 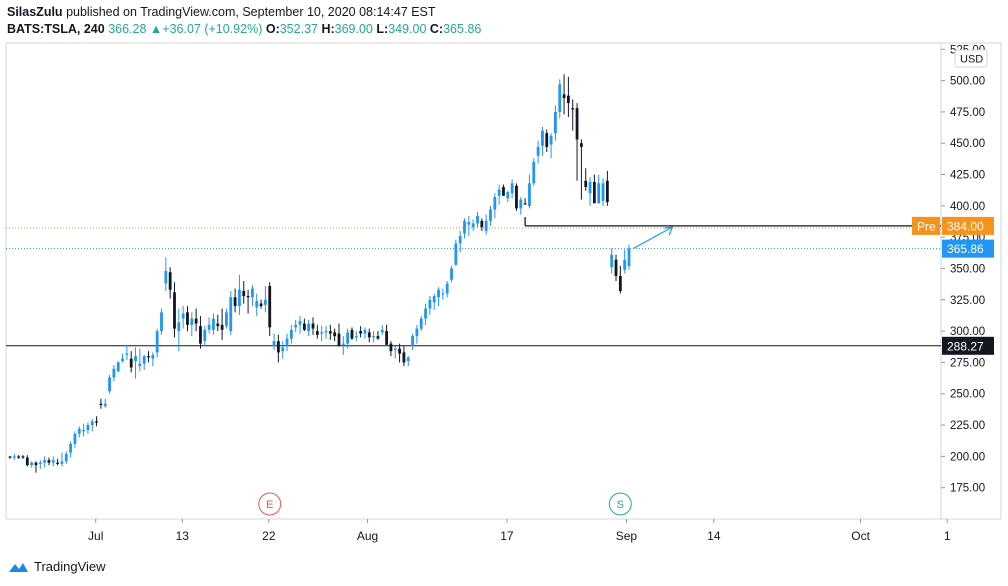 I want to click on event-marker, so click(x=270, y=504).